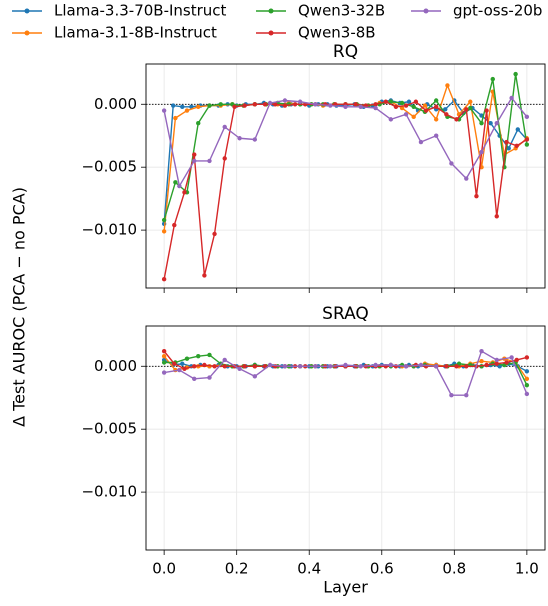  I want to click on legend-label: gpt-oss-20b, so click(497, 11).